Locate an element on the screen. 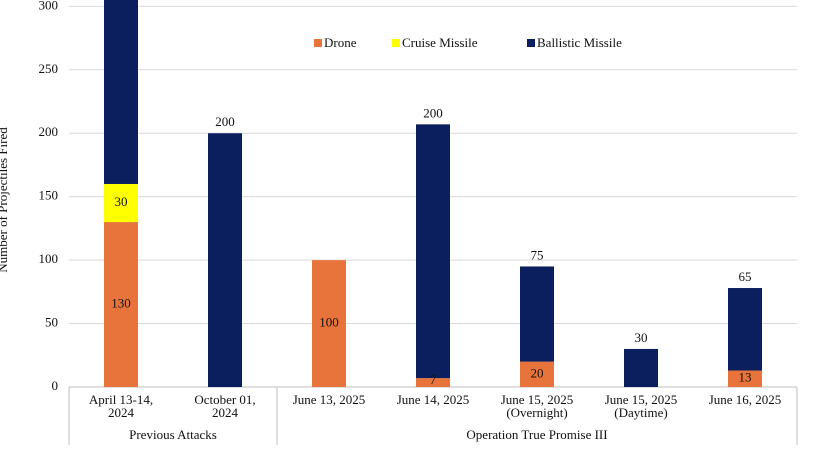 The width and height of the screenshot is (825, 450). y-tick-label: 200 is located at coordinates (49, 131).